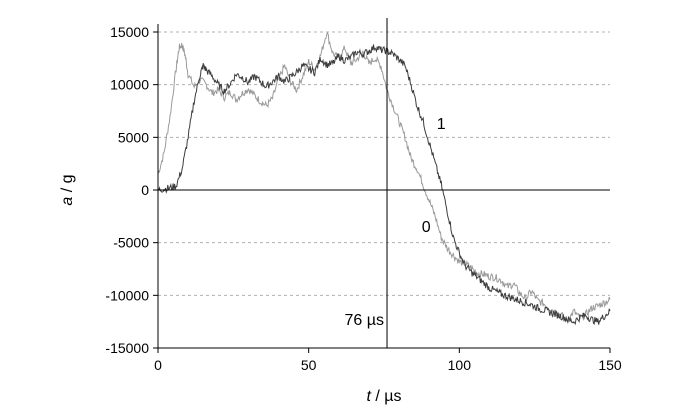 This screenshot has width=700, height=415. What do you see at coordinates (364, 320) in the screenshot?
I see `marker-label: 76 µs` at bounding box center [364, 320].